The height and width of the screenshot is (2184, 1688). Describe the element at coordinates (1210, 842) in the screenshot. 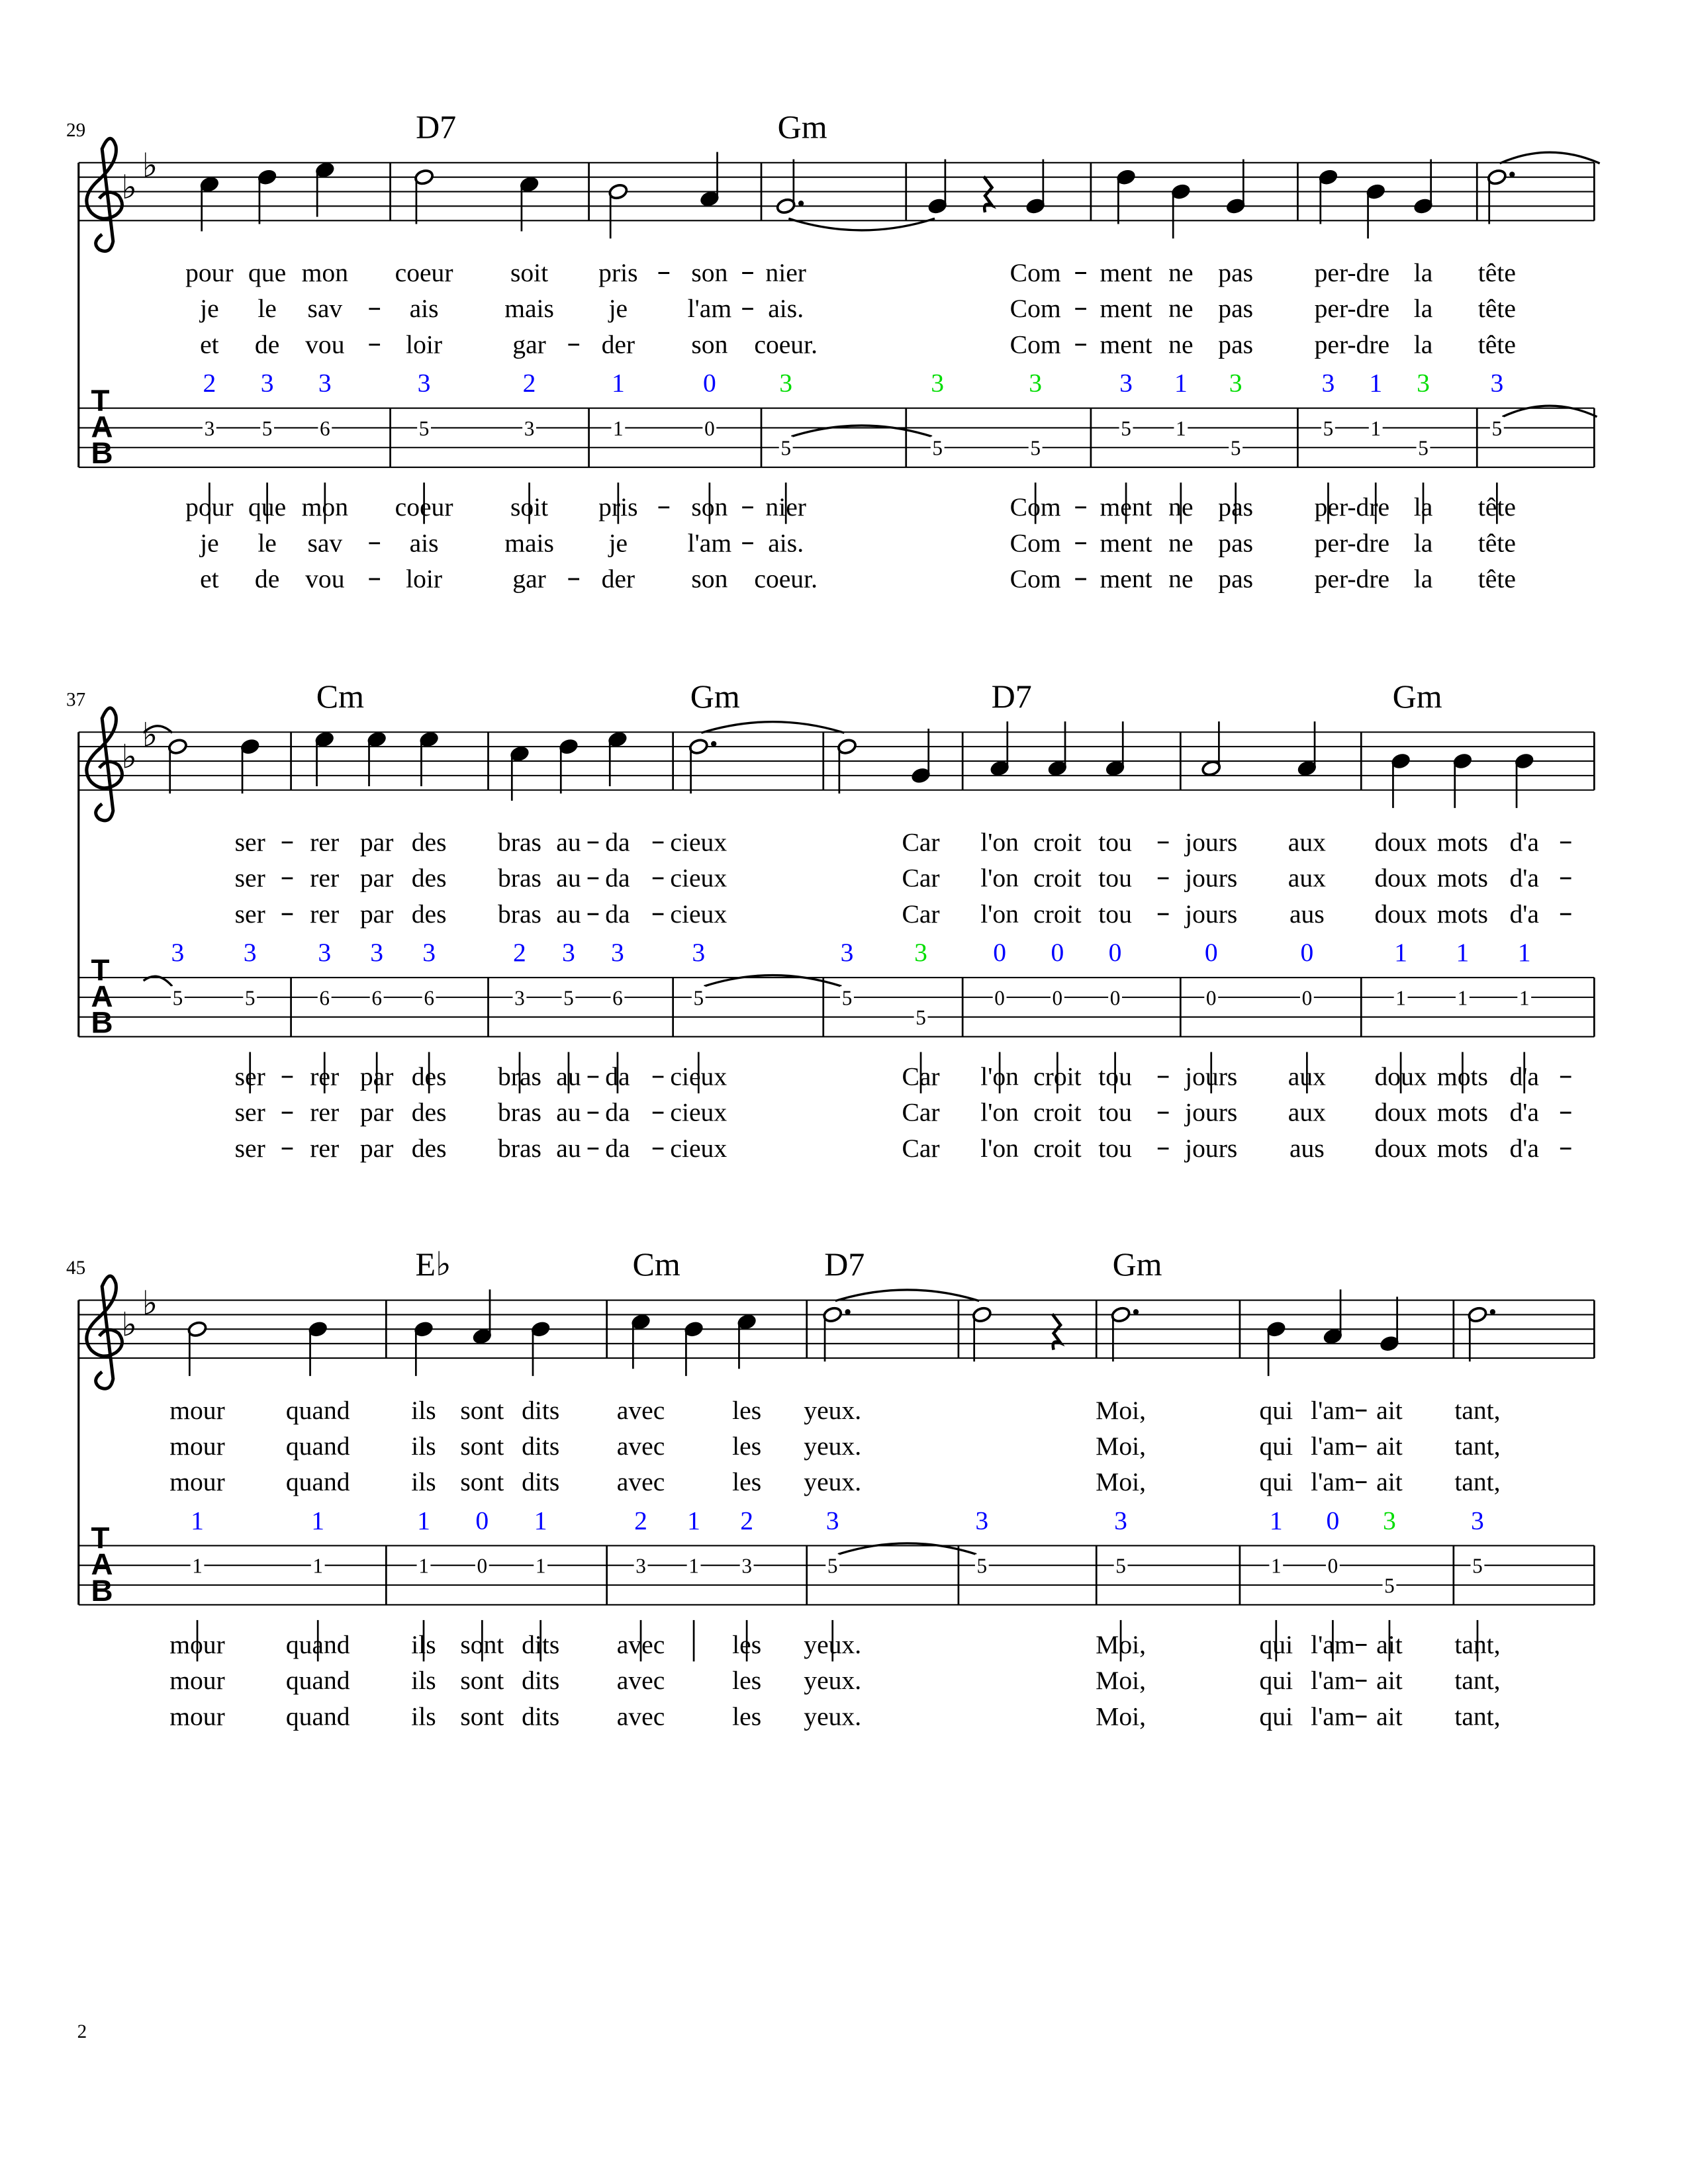

I see `lyric-syllable: jours` at that location.